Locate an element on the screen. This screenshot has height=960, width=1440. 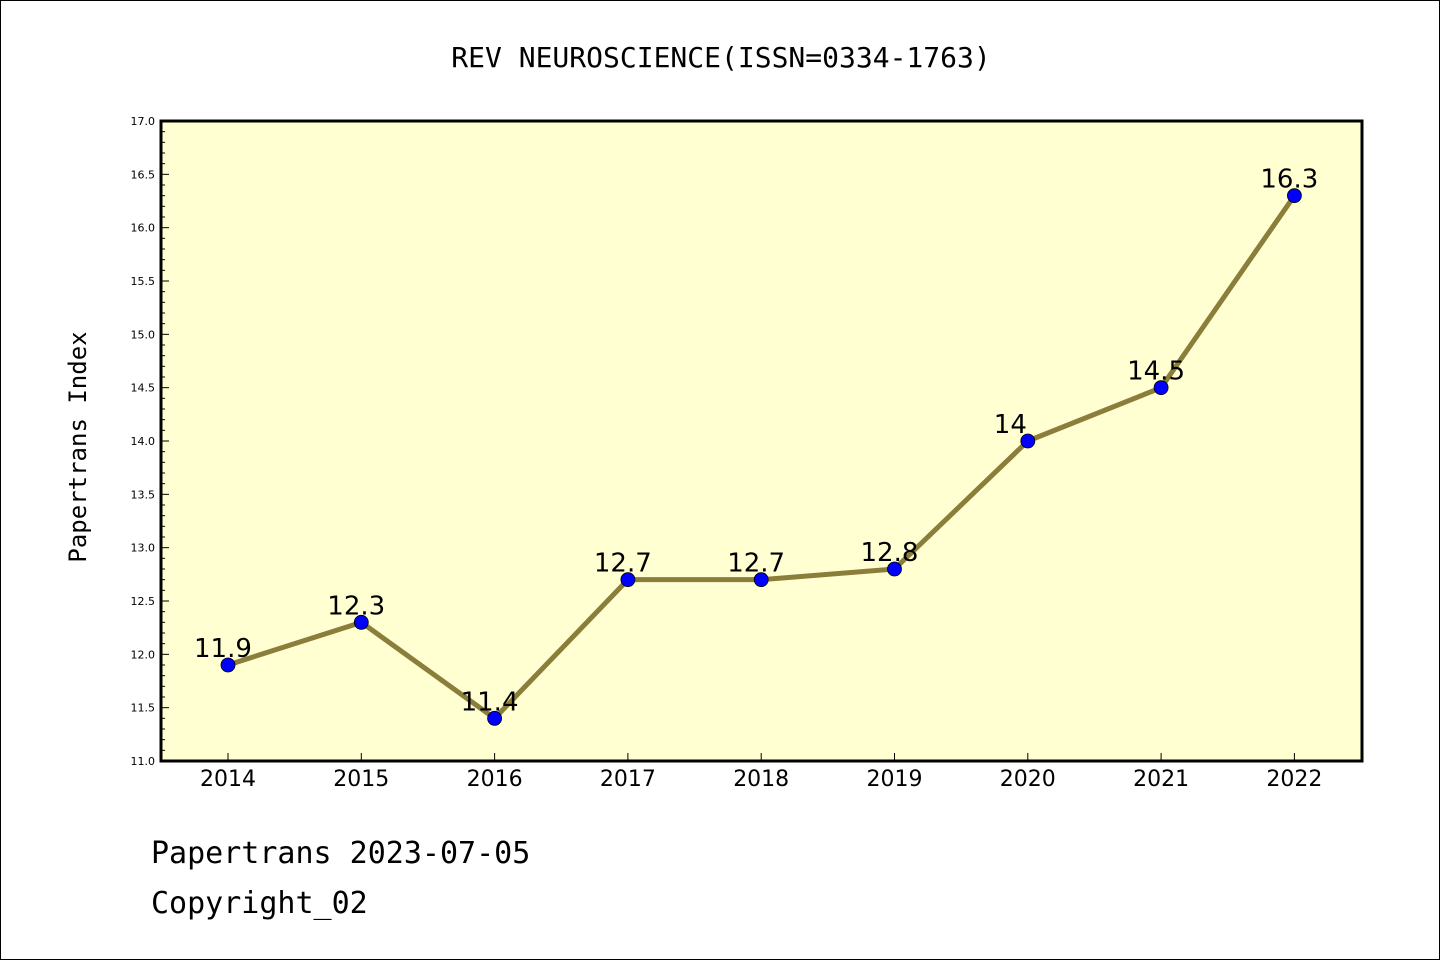
x-tick-label: 2020 is located at coordinates (1028, 779).